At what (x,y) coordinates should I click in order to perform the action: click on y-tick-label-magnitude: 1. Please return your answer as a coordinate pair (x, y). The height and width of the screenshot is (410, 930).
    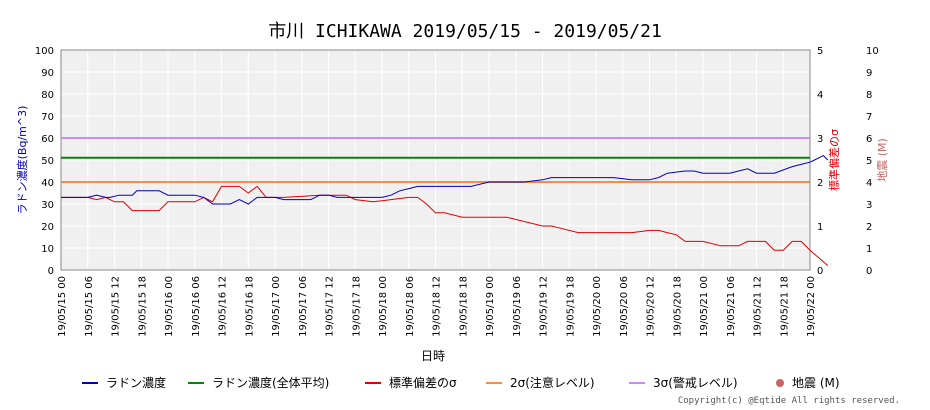
    Looking at the image, I should click on (869, 249).